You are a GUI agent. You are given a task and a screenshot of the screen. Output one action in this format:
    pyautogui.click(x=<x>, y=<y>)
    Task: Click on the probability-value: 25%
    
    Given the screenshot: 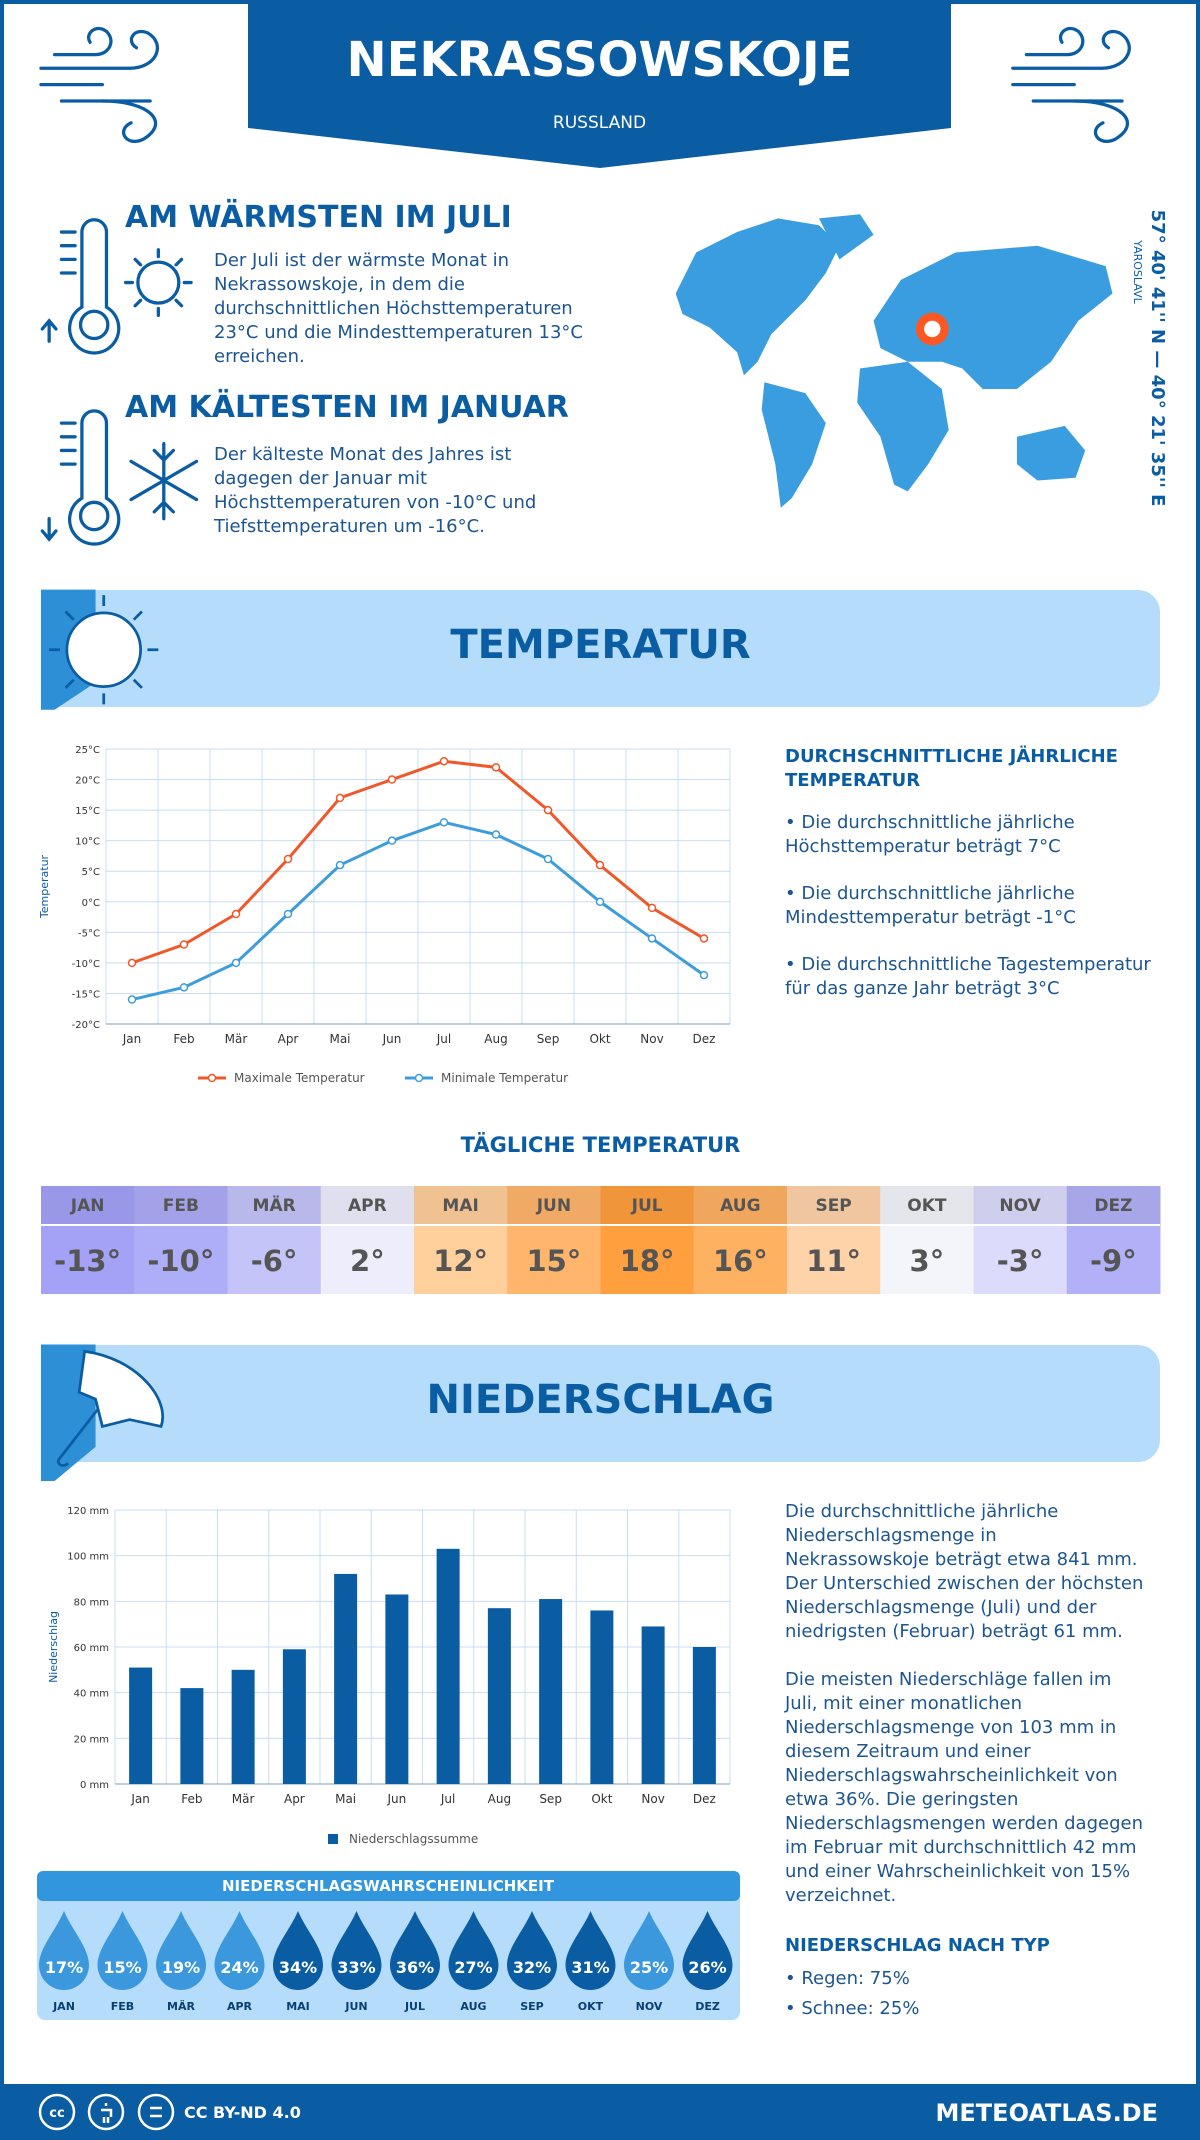 What is the action you would take?
    pyautogui.click(x=649, y=1967)
    